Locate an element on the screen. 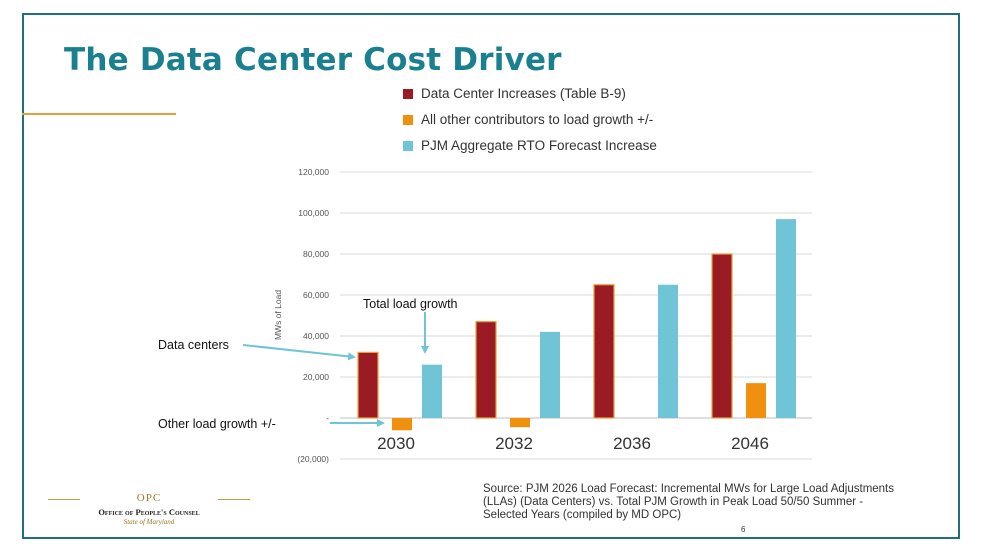 The image size is (987, 559). y-axis-label: MWs of Load is located at coordinates (278, 315).